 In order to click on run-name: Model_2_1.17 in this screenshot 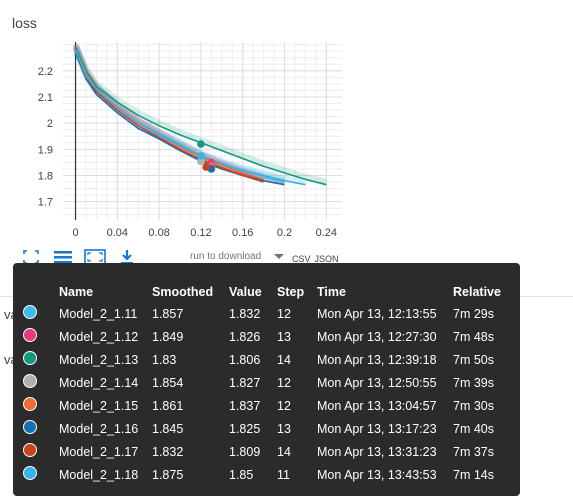, I will do `click(99, 451)`.